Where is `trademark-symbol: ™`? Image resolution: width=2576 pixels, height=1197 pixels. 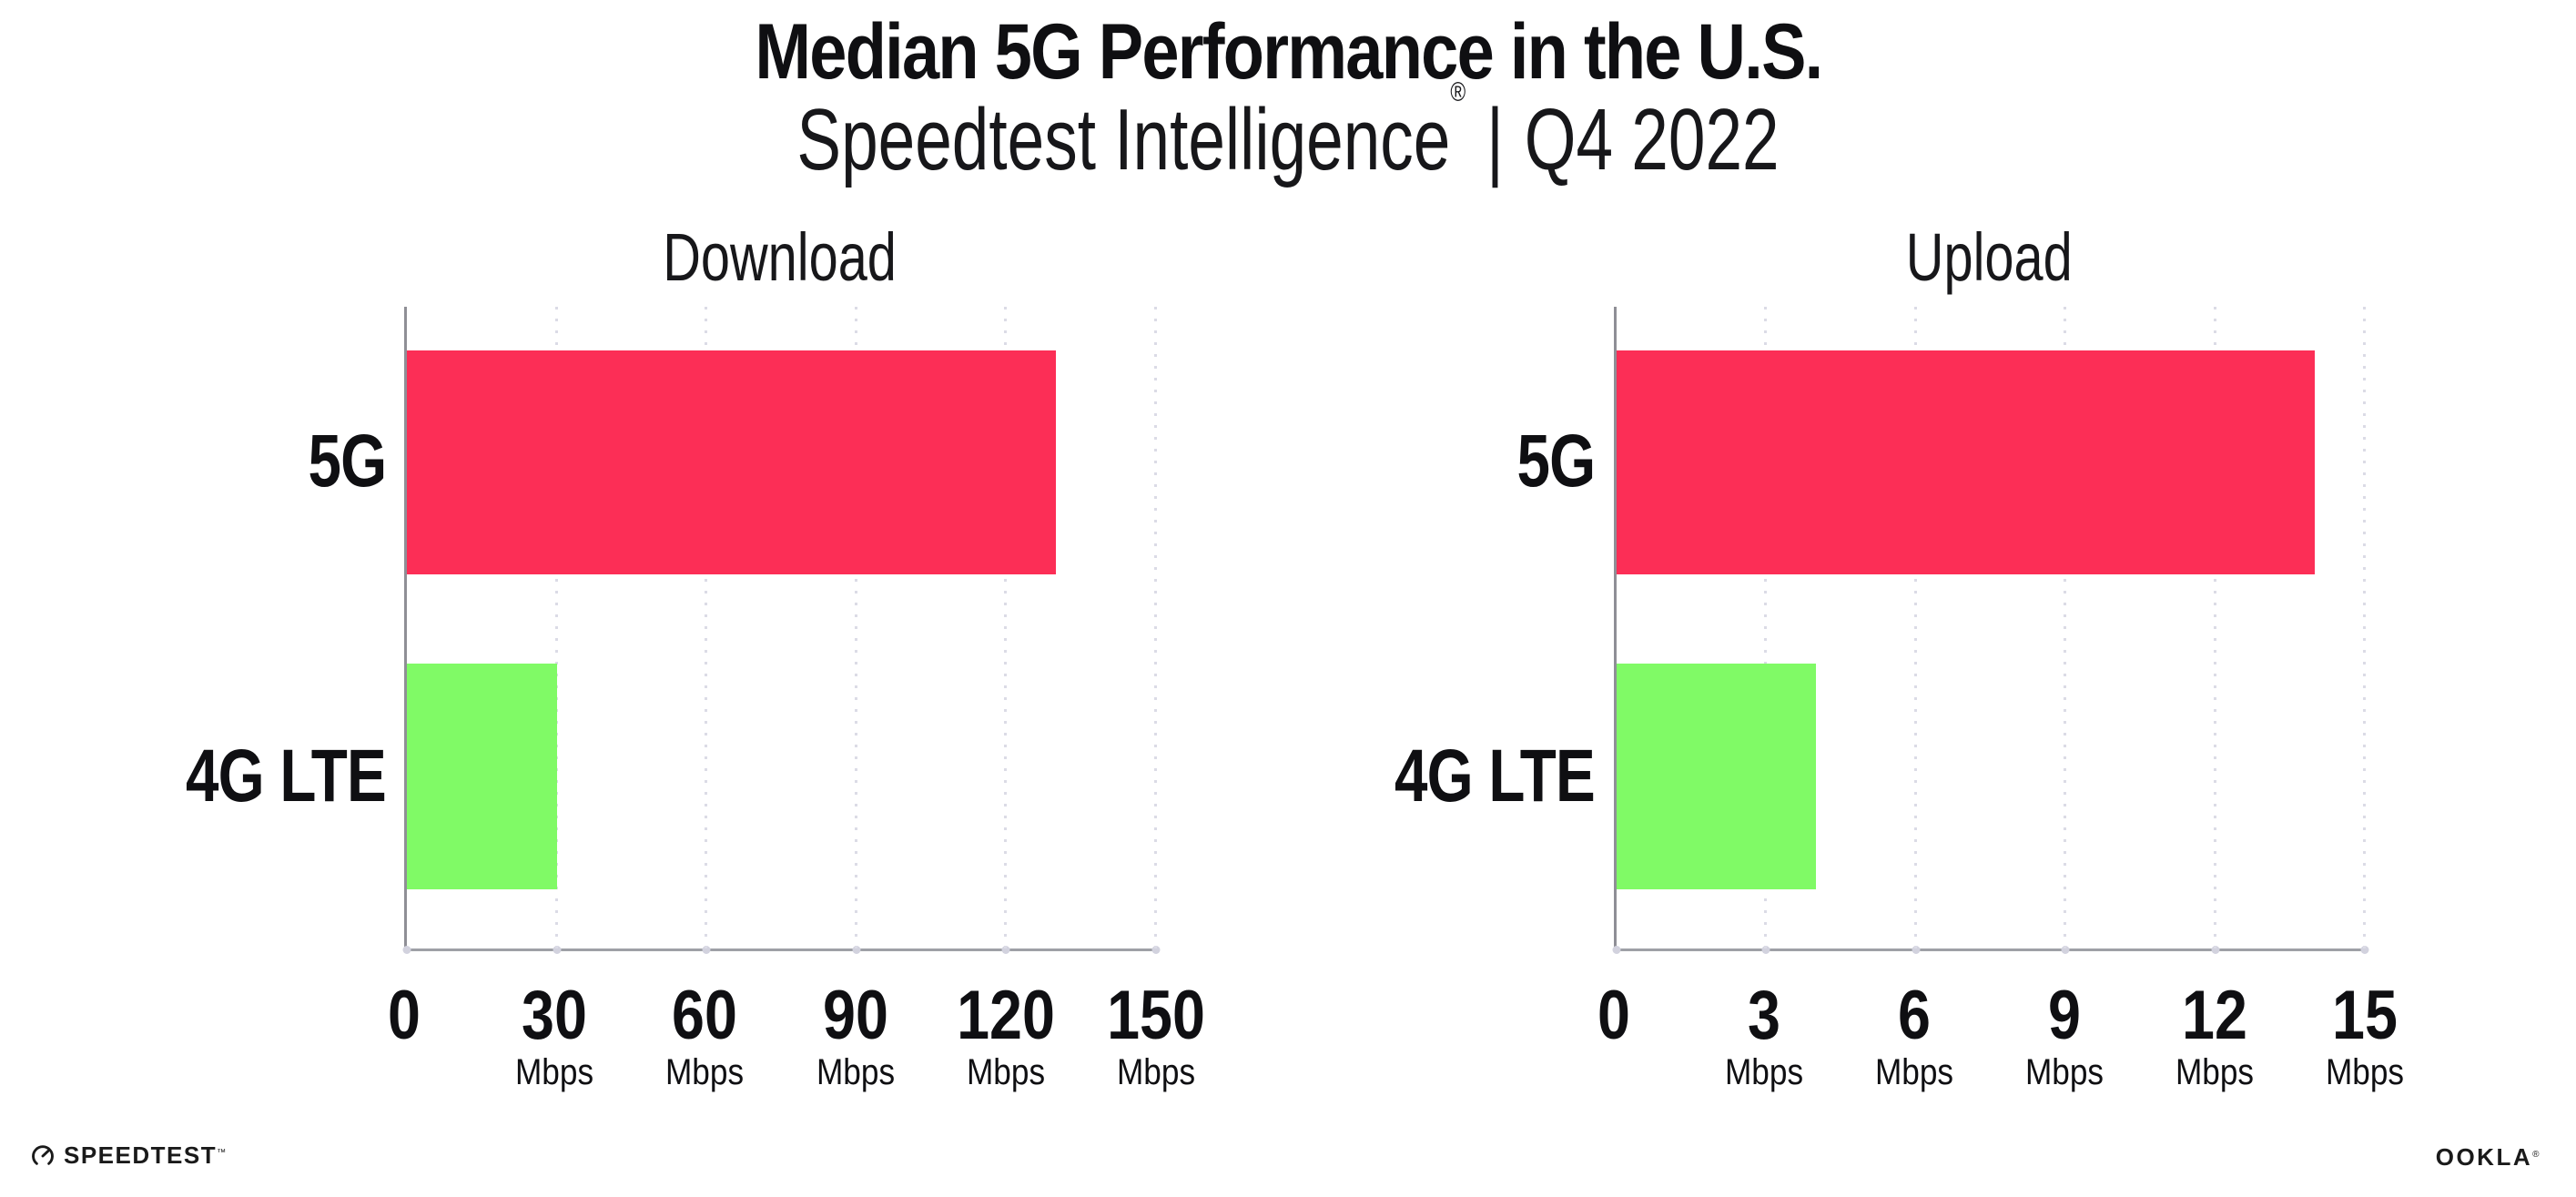
trademark-symbol: ™ is located at coordinates (222, 1153).